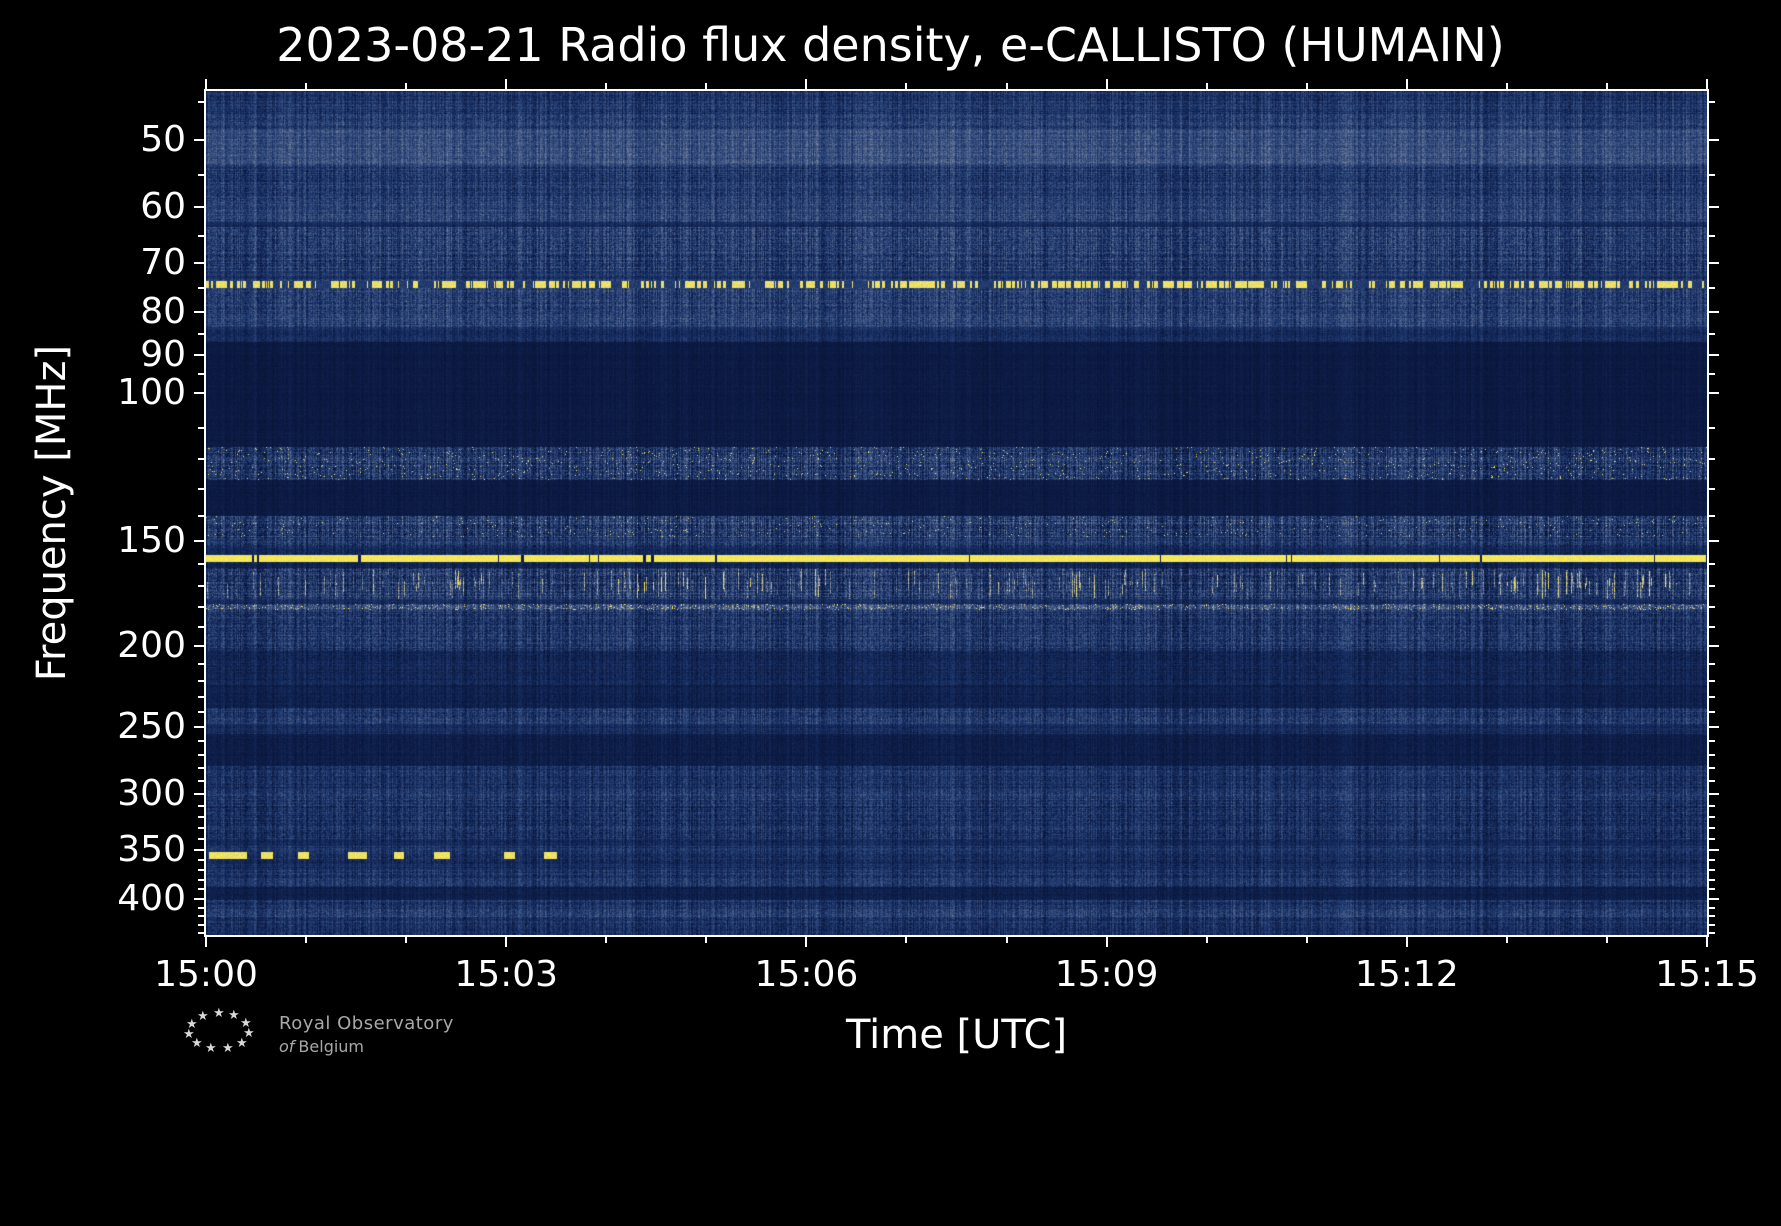 This screenshot has width=1781, height=1226. What do you see at coordinates (287, 1046) in the screenshot?
I see `logo-text-of: of` at bounding box center [287, 1046].